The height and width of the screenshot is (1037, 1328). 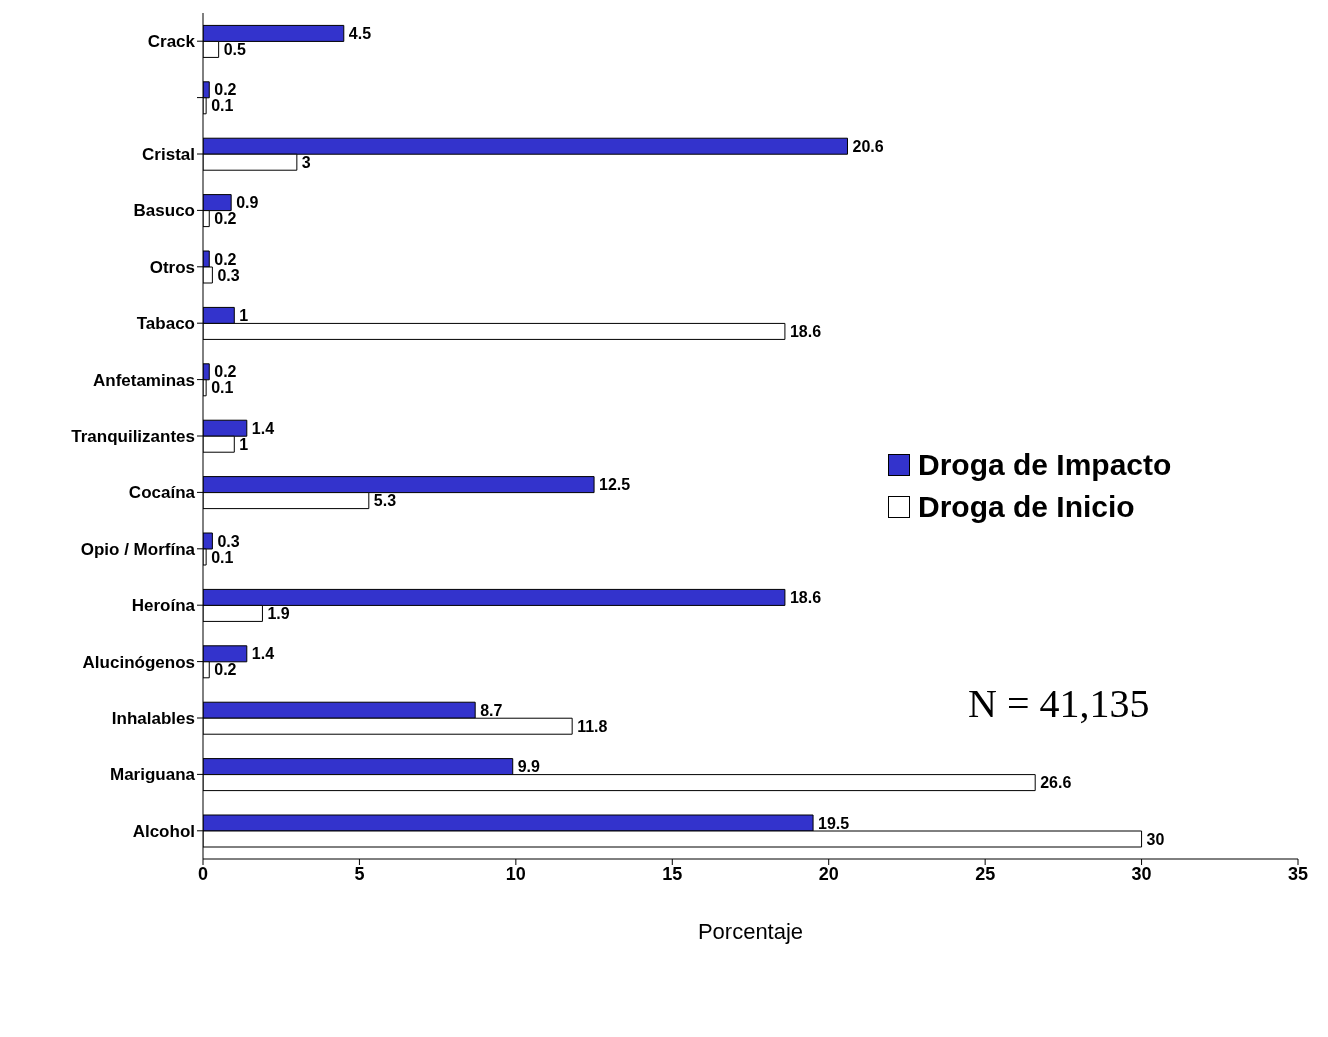 I want to click on legend-label: Droga de Impacto, so click(x=1045, y=465).